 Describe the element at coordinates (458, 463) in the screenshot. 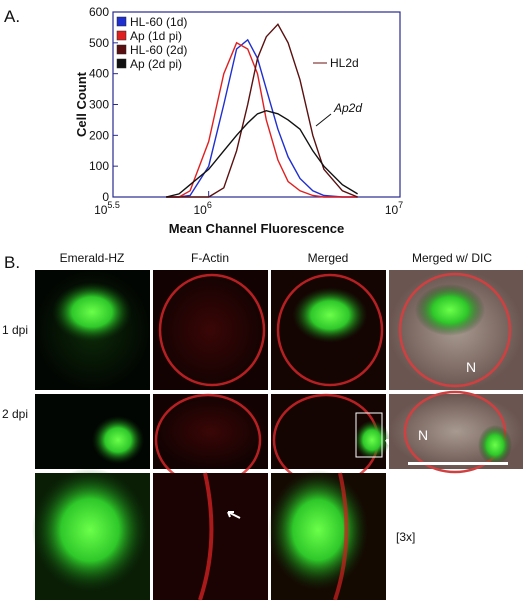

I see `scale-bar` at that location.